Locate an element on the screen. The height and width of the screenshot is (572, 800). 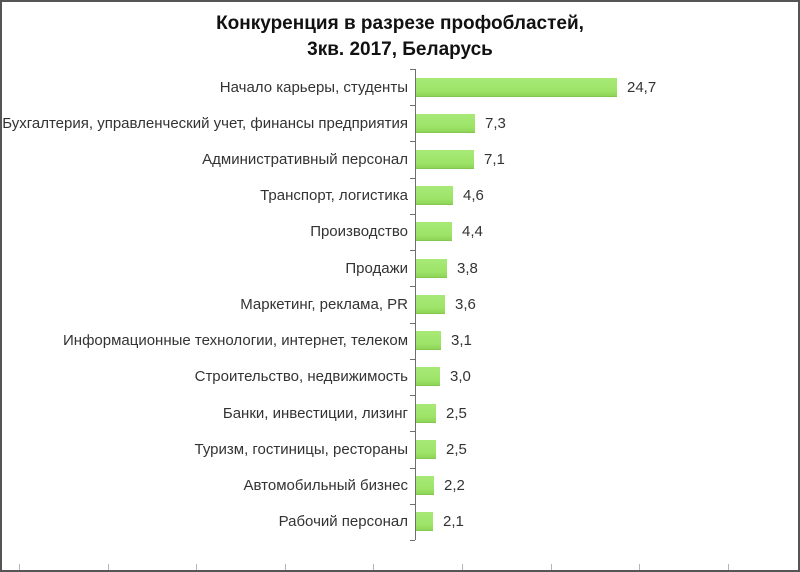
category-label: Туризм, гостиницы, рестораны is located at coordinates (301, 449).